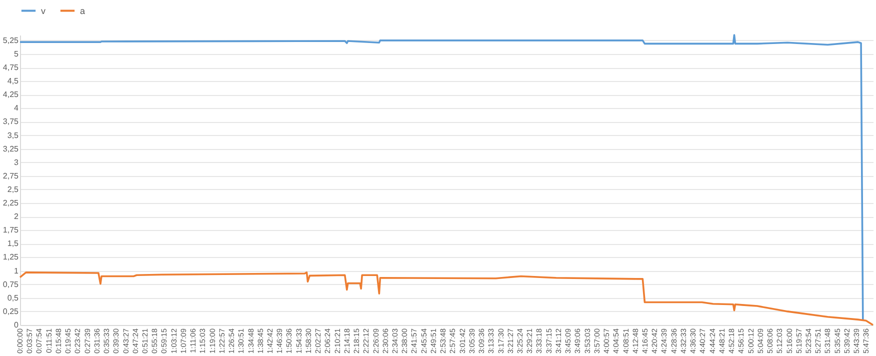 The height and width of the screenshot is (356, 876). Describe the element at coordinates (17, 271) in the screenshot. I see `y-tick-label: 1` at that location.